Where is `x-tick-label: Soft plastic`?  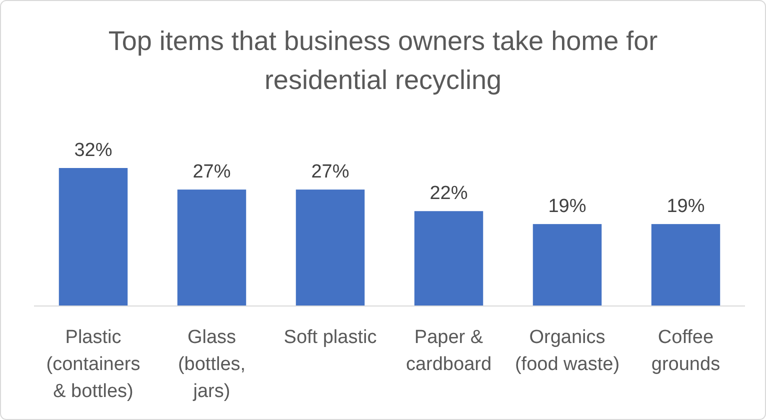
x-tick-label: Soft plastic is located at coordinates (330, 337).